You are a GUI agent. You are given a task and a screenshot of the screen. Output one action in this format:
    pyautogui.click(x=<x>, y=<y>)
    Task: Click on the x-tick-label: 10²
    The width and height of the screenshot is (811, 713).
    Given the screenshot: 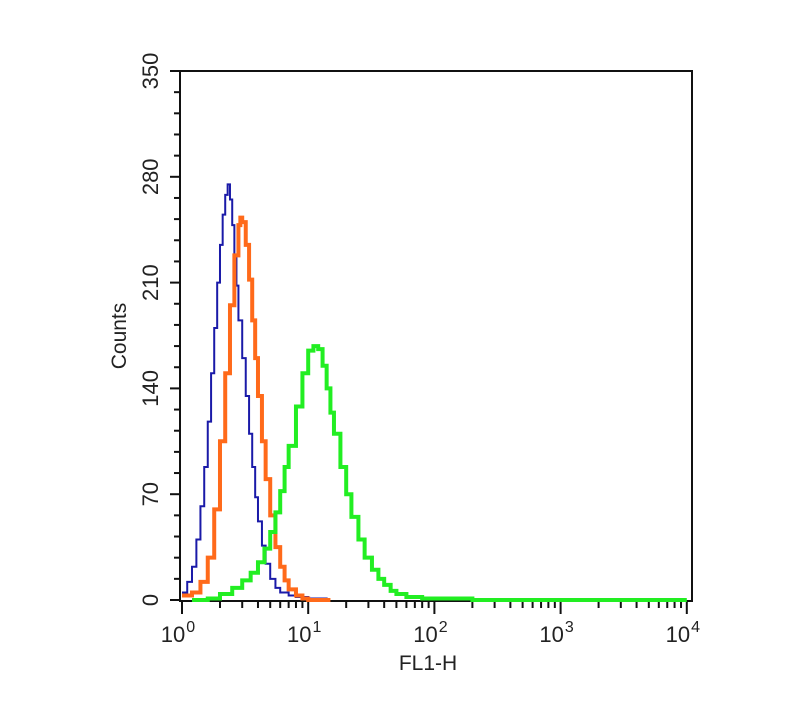 What is the action you would take?
    pyautogui.click(x=430, y=633)
    